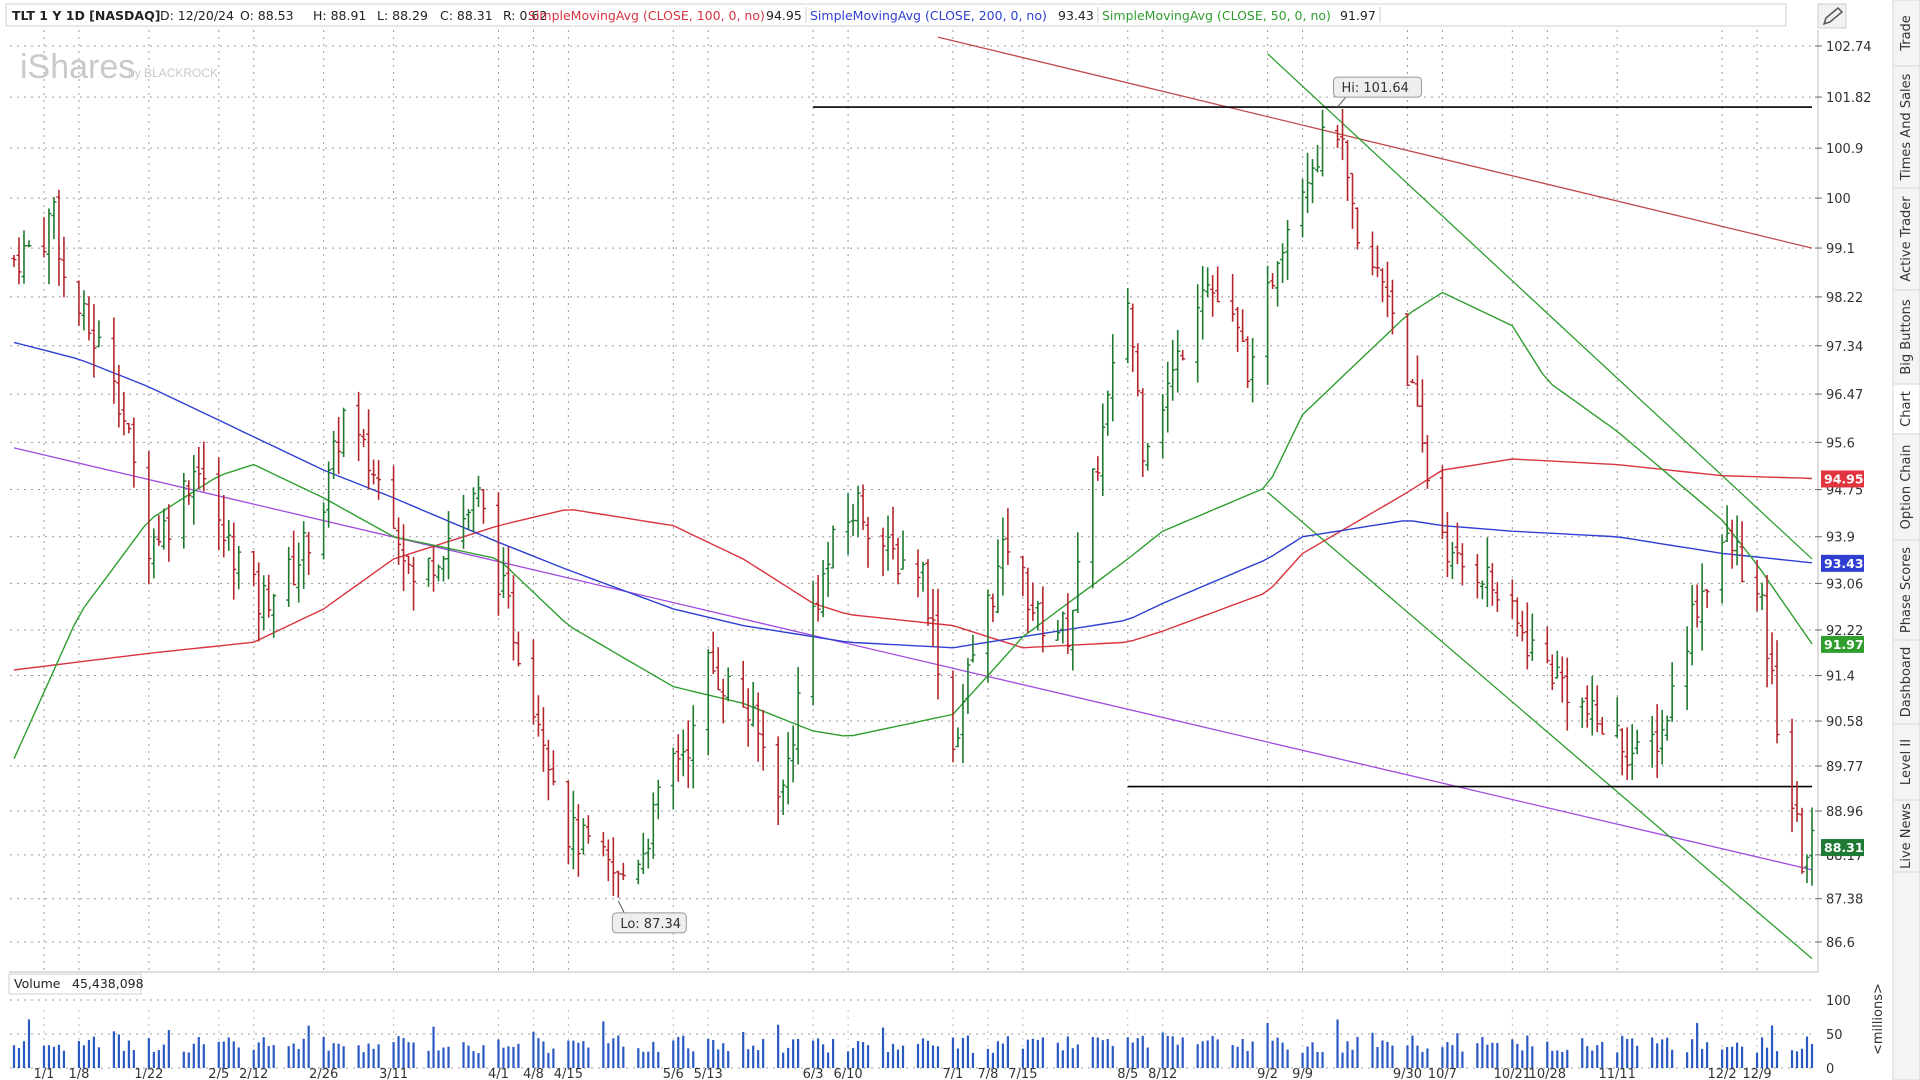 The width and height of the screenshot is (1920, 1080). I want to click on svg-text: Dashboard, so click(1906, 682).